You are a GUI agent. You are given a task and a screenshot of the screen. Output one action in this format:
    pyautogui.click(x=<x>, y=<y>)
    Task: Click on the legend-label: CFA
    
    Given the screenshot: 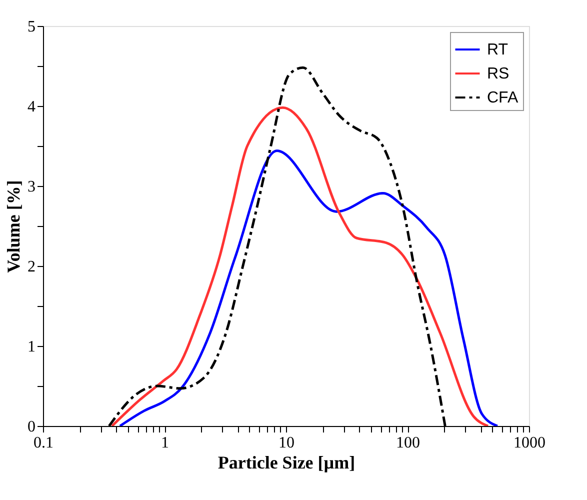 What is the action you would take?
    pyautogui.click(x=502, y=98)
    